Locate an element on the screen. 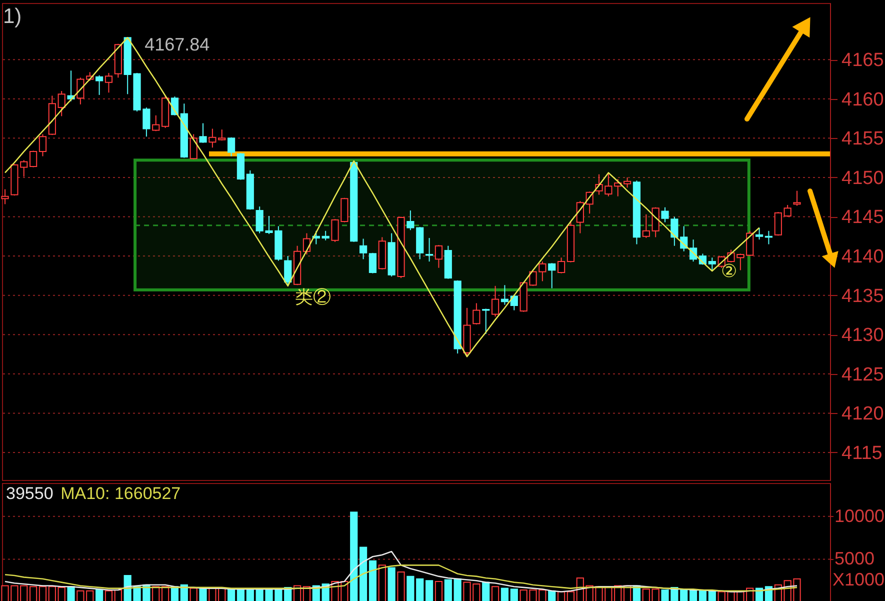 Image resolution: width=885 pixels, height=601 pixels. annotation: 39550 is located at coordinates (30, 493).